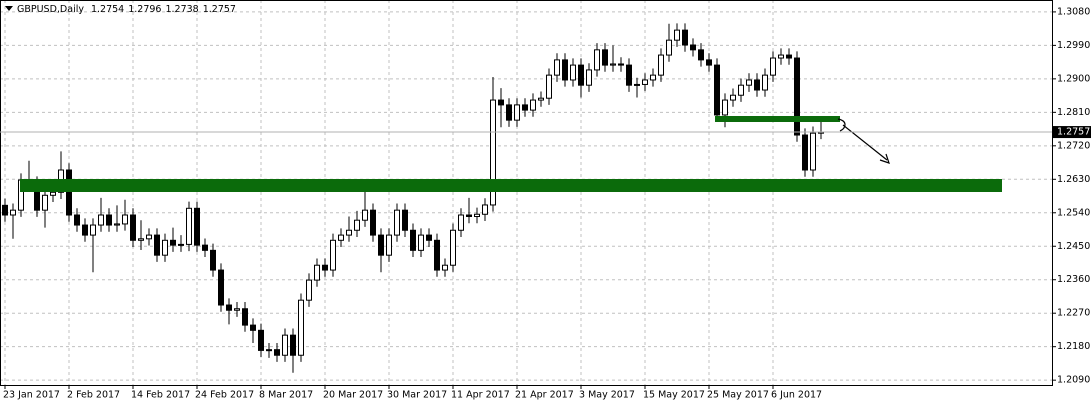 This screenshot has height=405, width=1091. What do you see at coordinates (107, 9) in the screenshot?
I see `open-value: 1.2754` at bounding box center [107, 9].